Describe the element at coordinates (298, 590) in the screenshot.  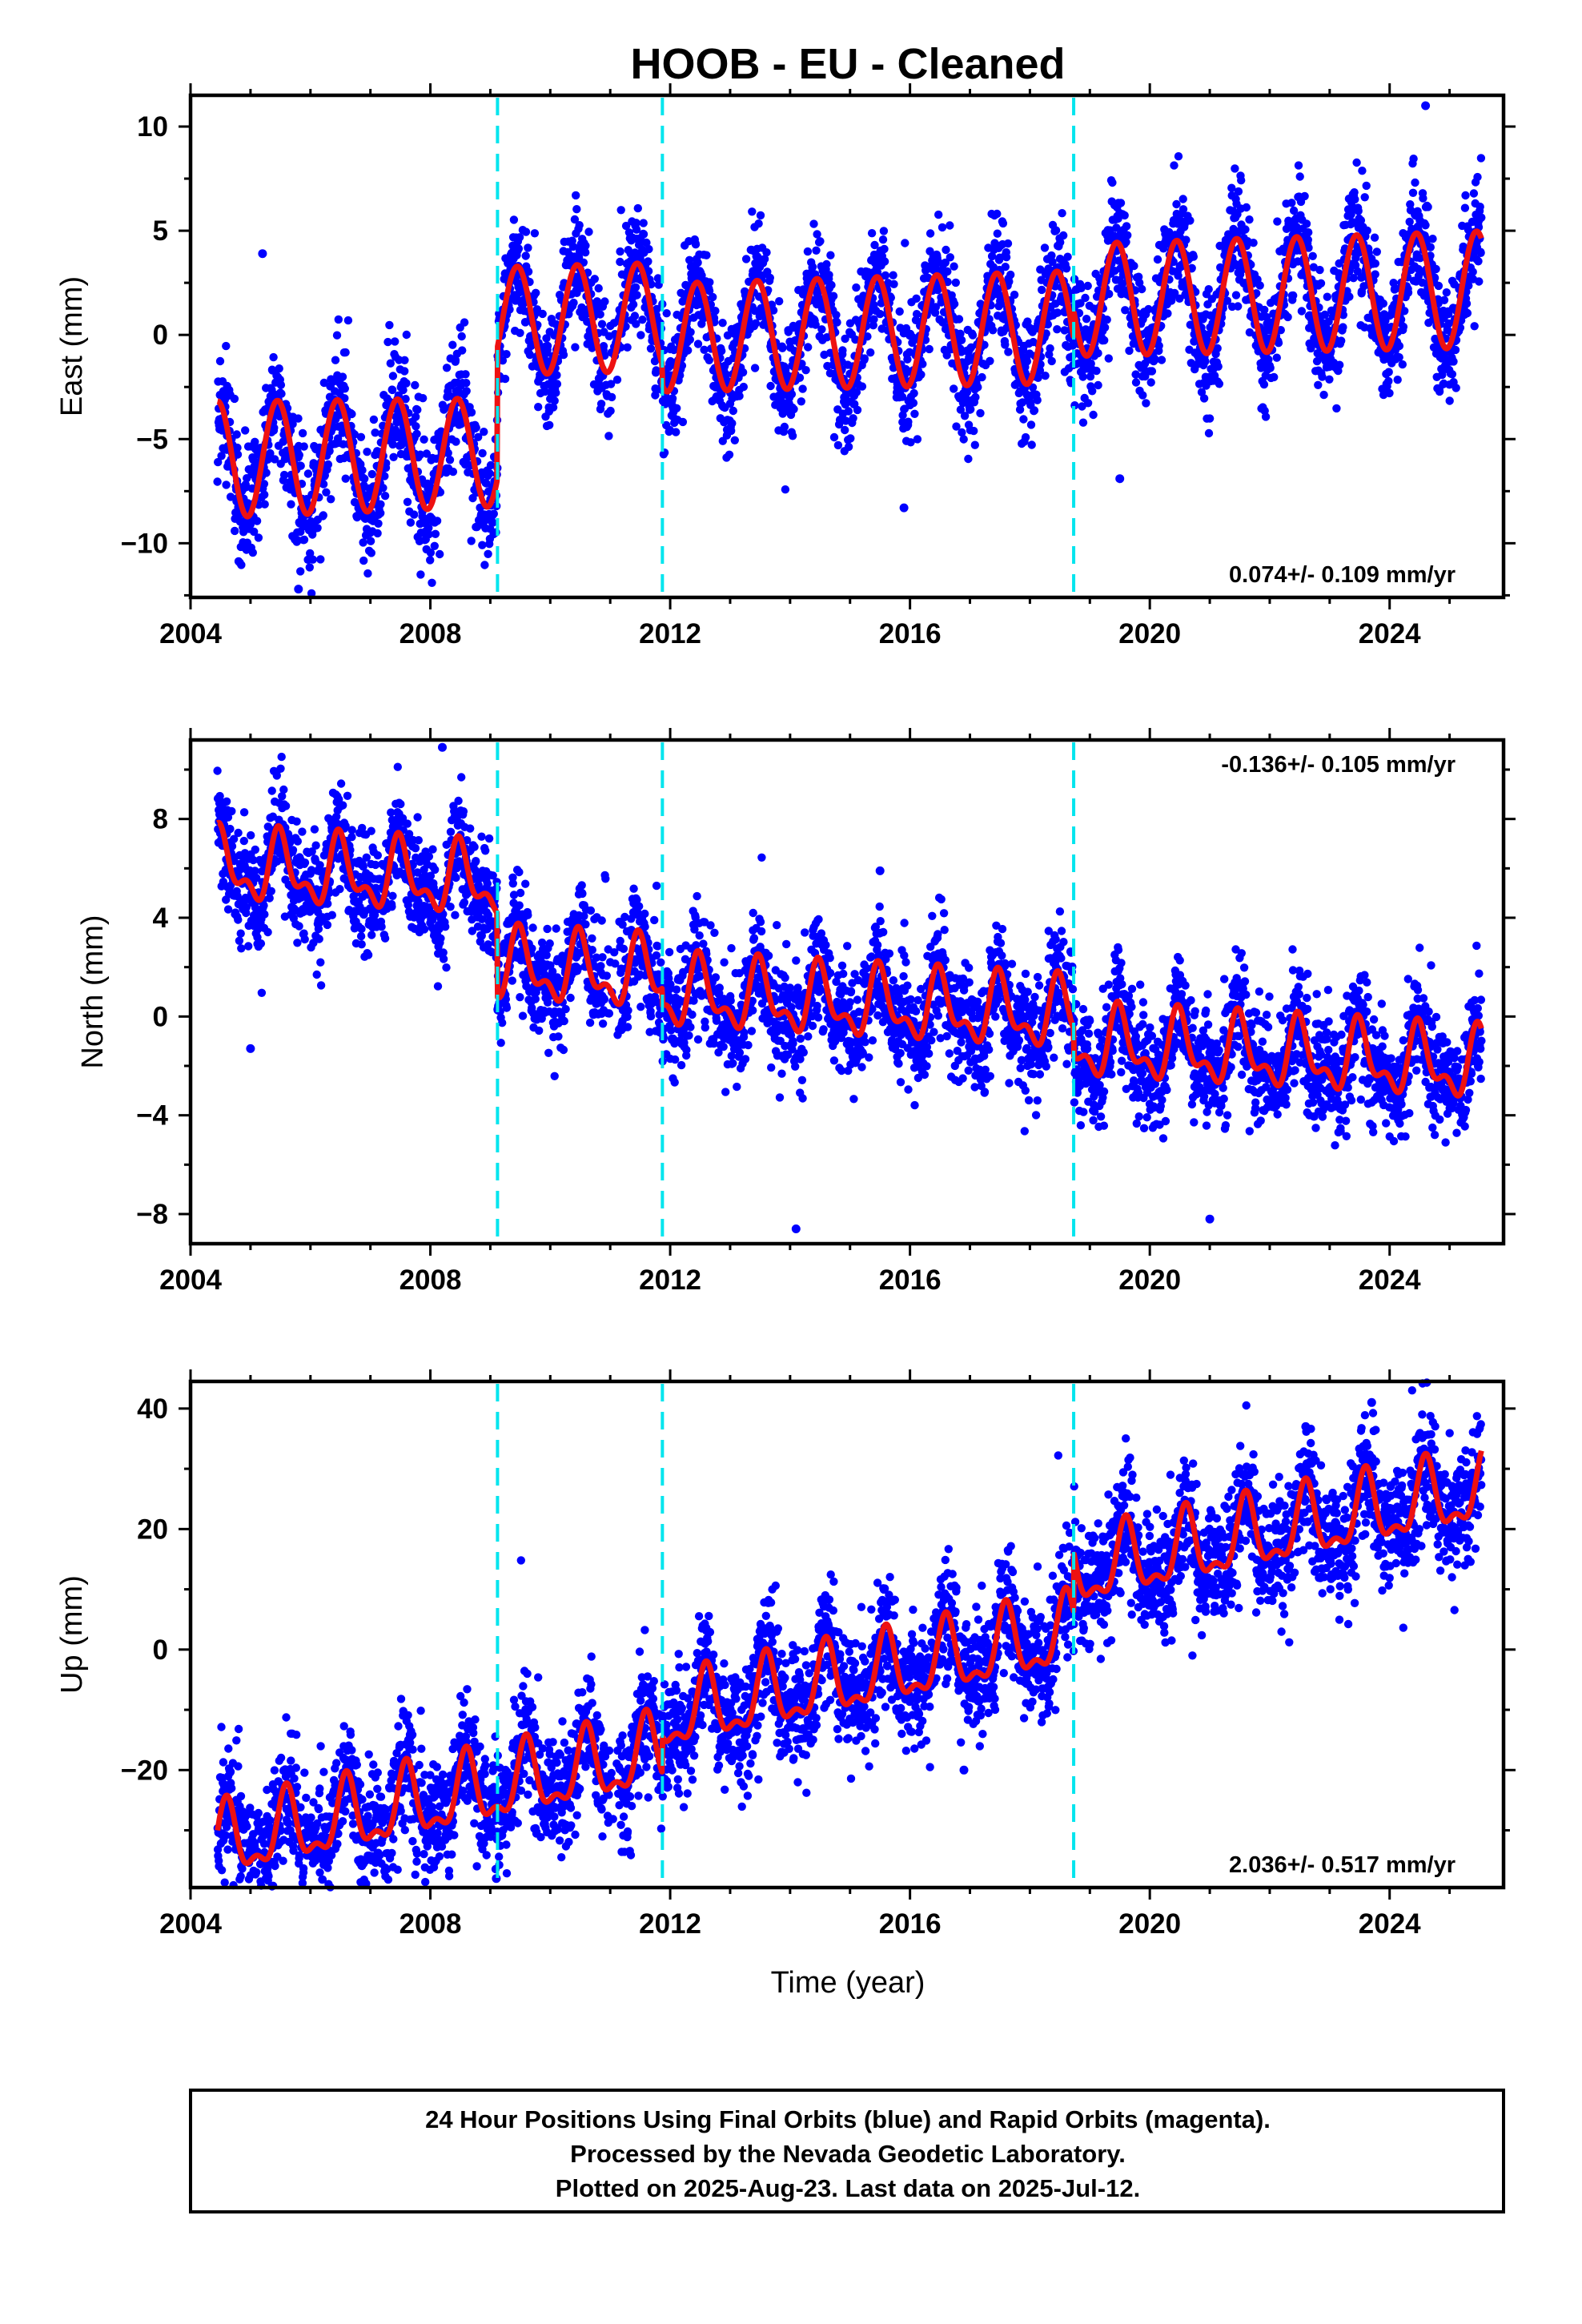
I see `outlier-point` at that location.